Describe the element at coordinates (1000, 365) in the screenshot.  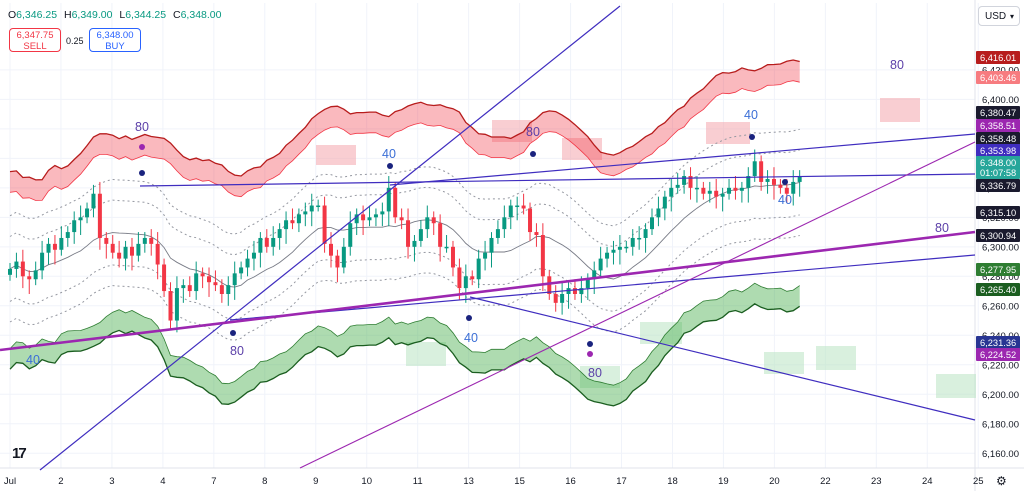
I see `y-tick-label: 6,220.00` at that location.